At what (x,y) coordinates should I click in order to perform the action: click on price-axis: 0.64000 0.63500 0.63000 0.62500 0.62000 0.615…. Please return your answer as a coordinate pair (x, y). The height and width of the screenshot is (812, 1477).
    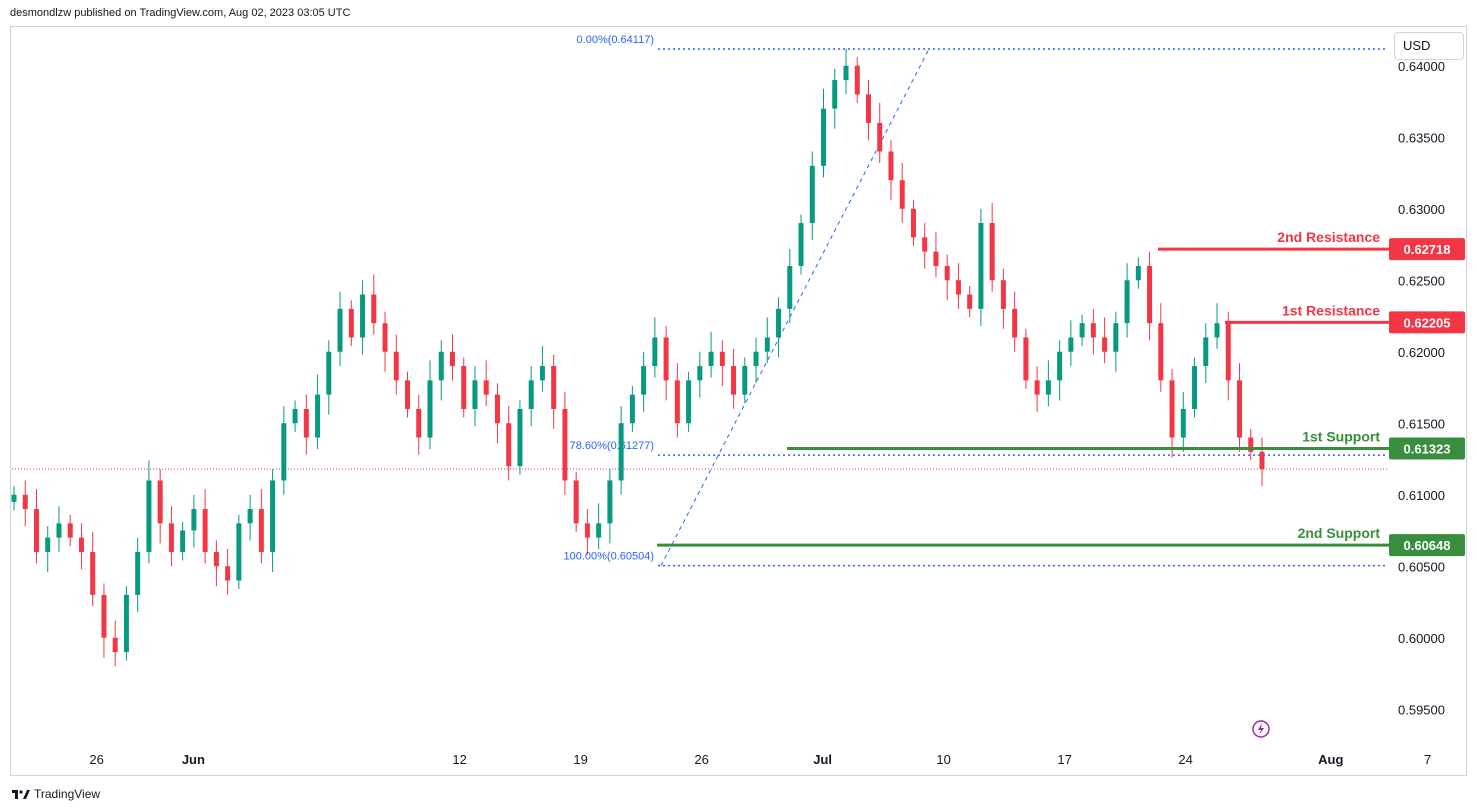
    Looking at the image, I should click on (1421, 388).